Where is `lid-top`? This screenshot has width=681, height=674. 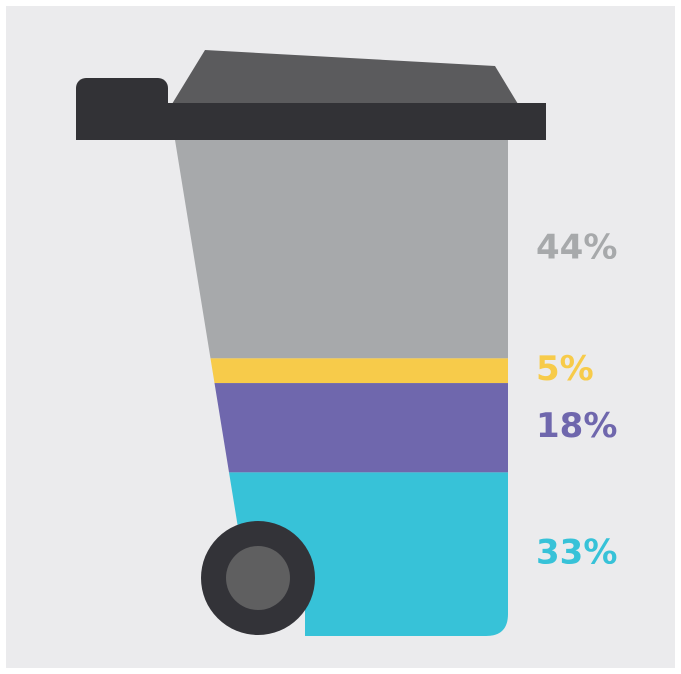 lid-top is located at coordinates (345, 77).